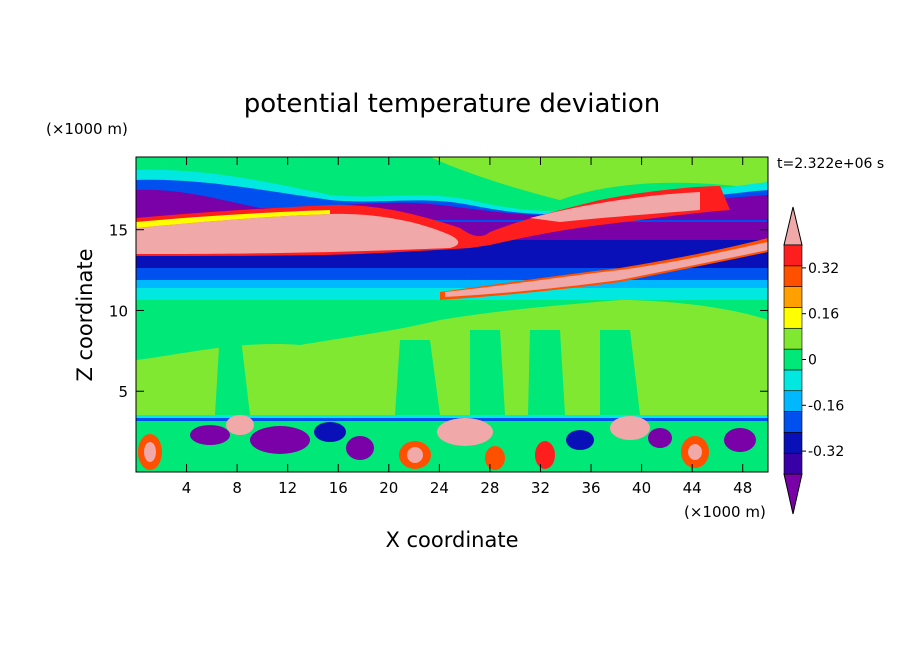  Describe the element at coordinates (388, 488) in the screenshot. I see `x-tick-label: 20` at that location.